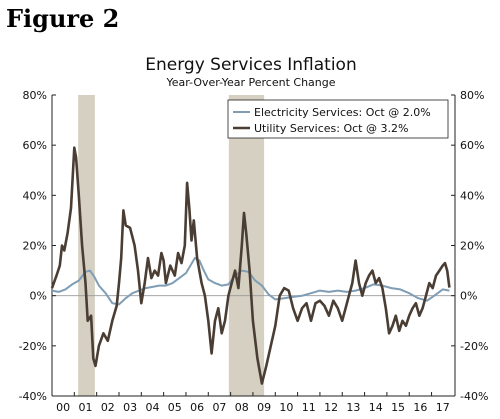 This screenshot has height=419, width=500. I want to click on y-tick-label-left: 60%, so click(35, 145).